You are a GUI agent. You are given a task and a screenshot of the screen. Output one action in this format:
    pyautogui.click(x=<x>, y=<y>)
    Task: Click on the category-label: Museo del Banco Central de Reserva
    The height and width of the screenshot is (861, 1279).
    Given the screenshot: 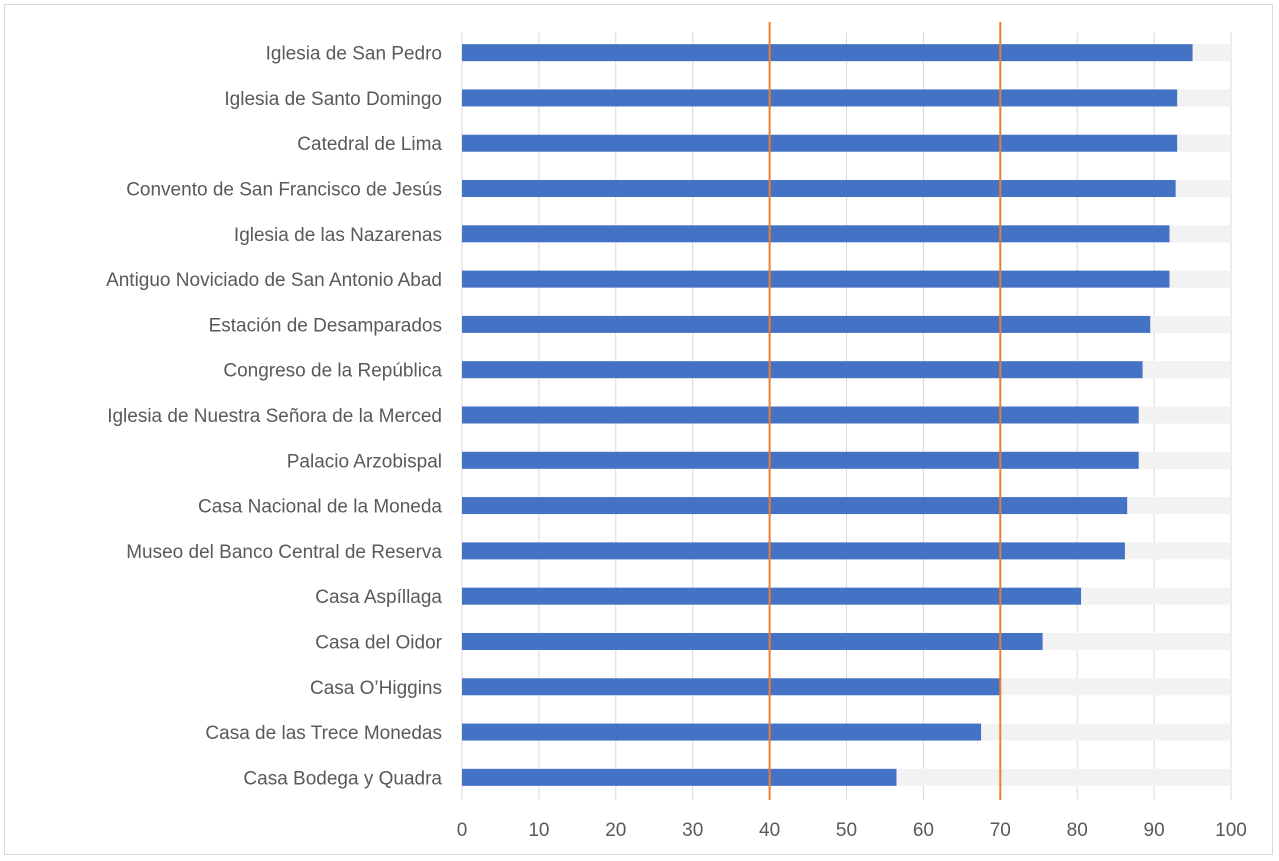 What is the action you would take?
    pyautogui.click(x=284, y=552)
    